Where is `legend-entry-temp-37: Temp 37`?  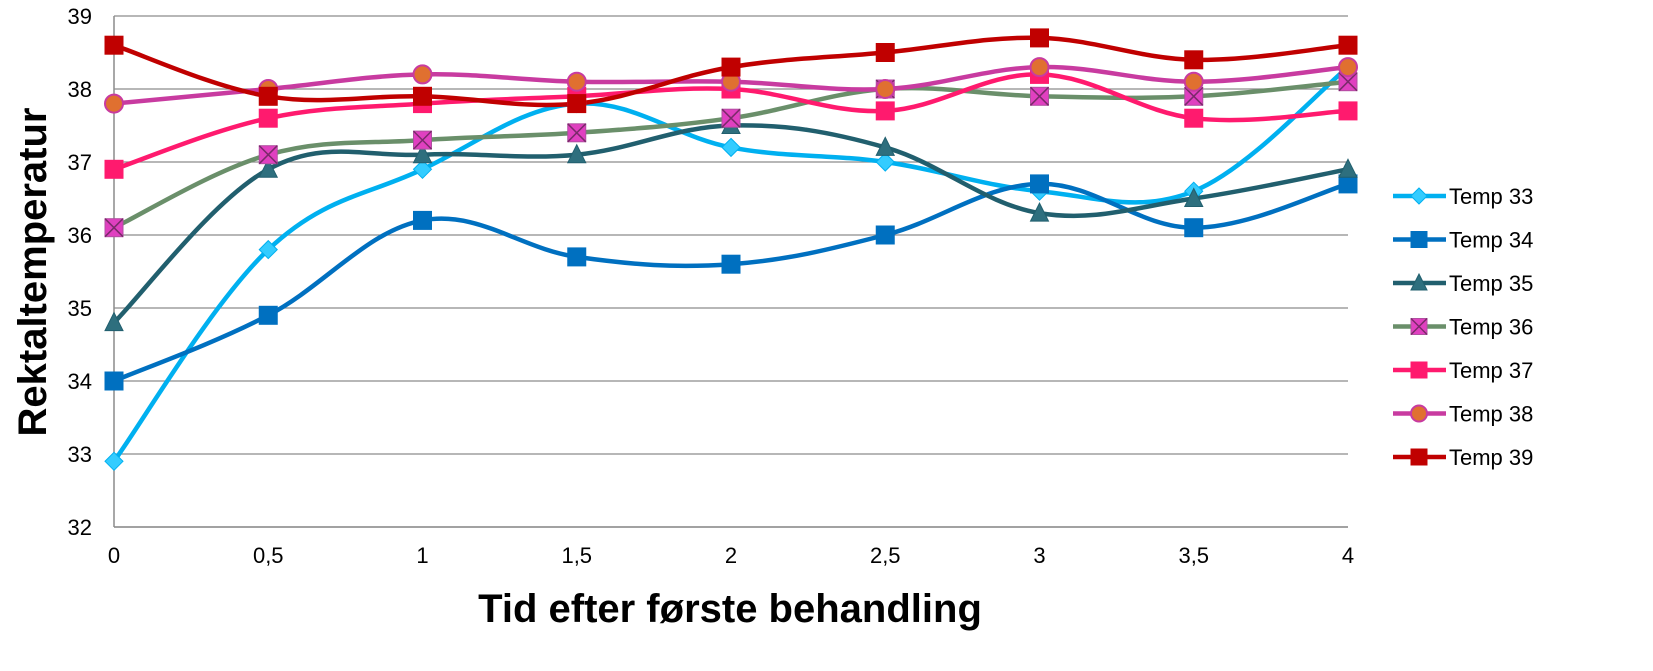 legend-entry-temp-37: Temp 37 is located at coordinates (1463, 370).